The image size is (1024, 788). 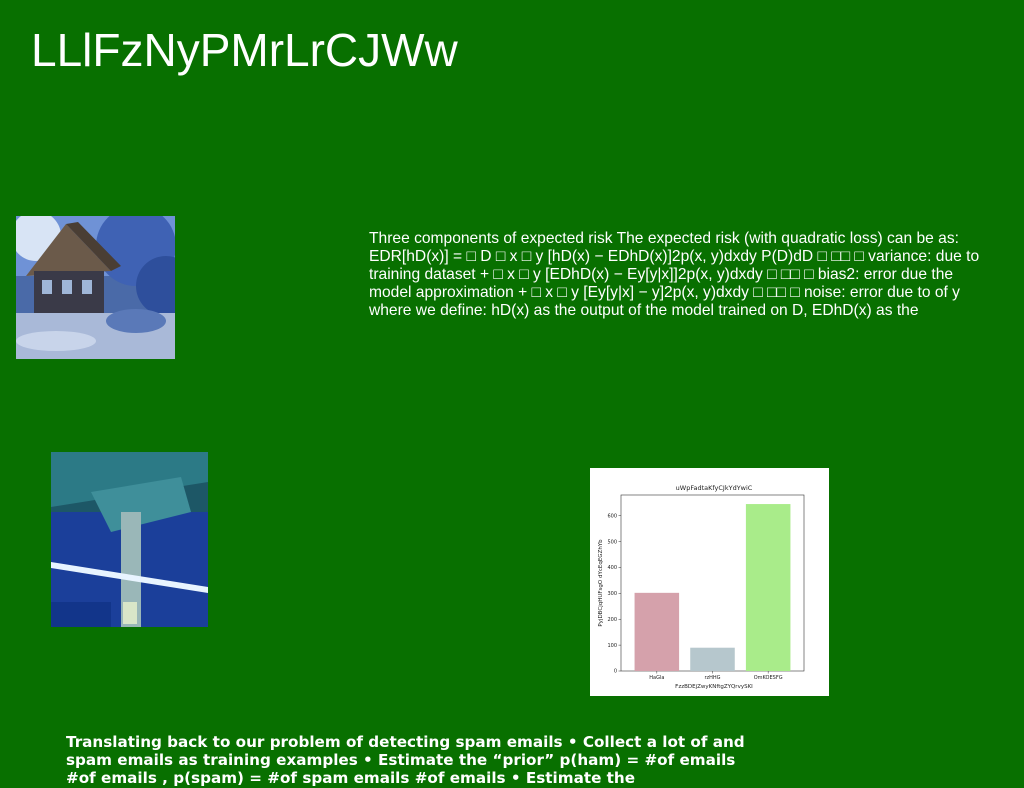 I want to click on y-tick-label: 200, so click(x=612, y=620).